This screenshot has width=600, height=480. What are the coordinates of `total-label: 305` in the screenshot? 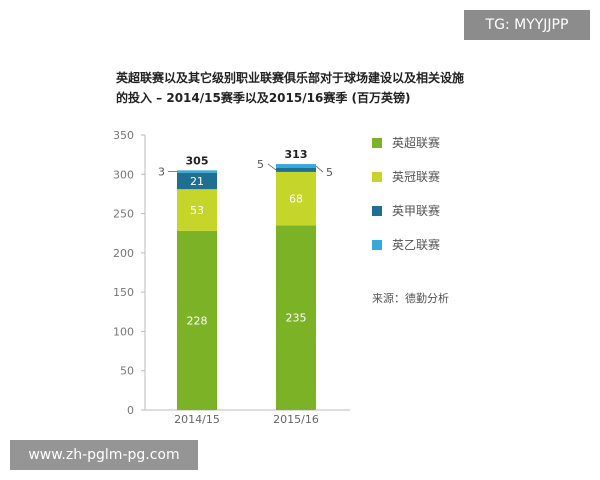 It's located at (197, 160).